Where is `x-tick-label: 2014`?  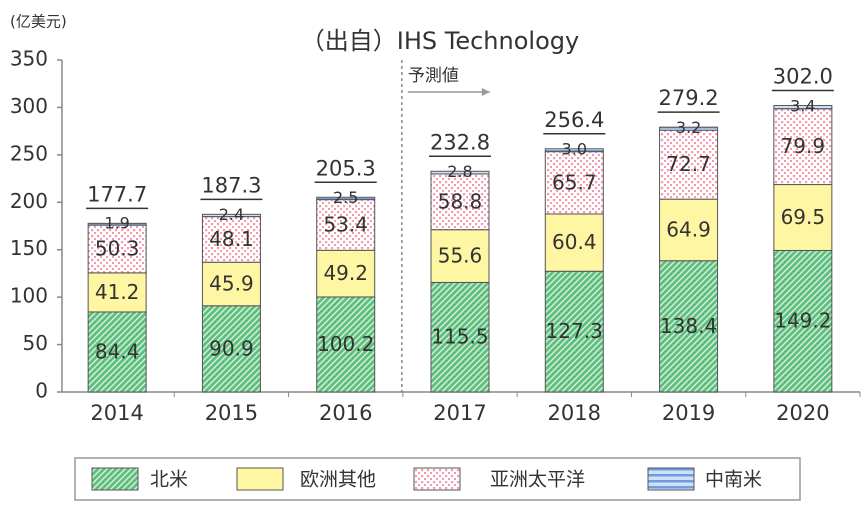
x-tick-label: 2014 is located at coordinates (116, 413).